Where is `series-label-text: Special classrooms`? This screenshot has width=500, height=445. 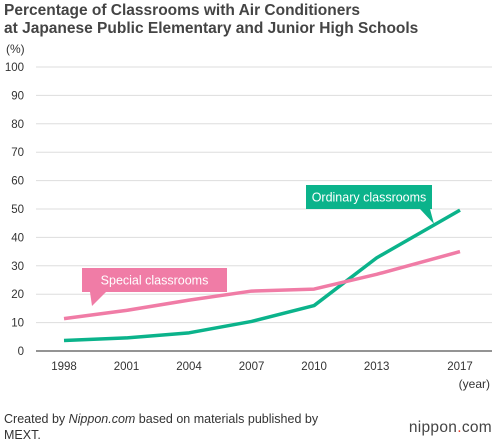
series-label-text: Special classrooms is located at coordinates (155, 281).